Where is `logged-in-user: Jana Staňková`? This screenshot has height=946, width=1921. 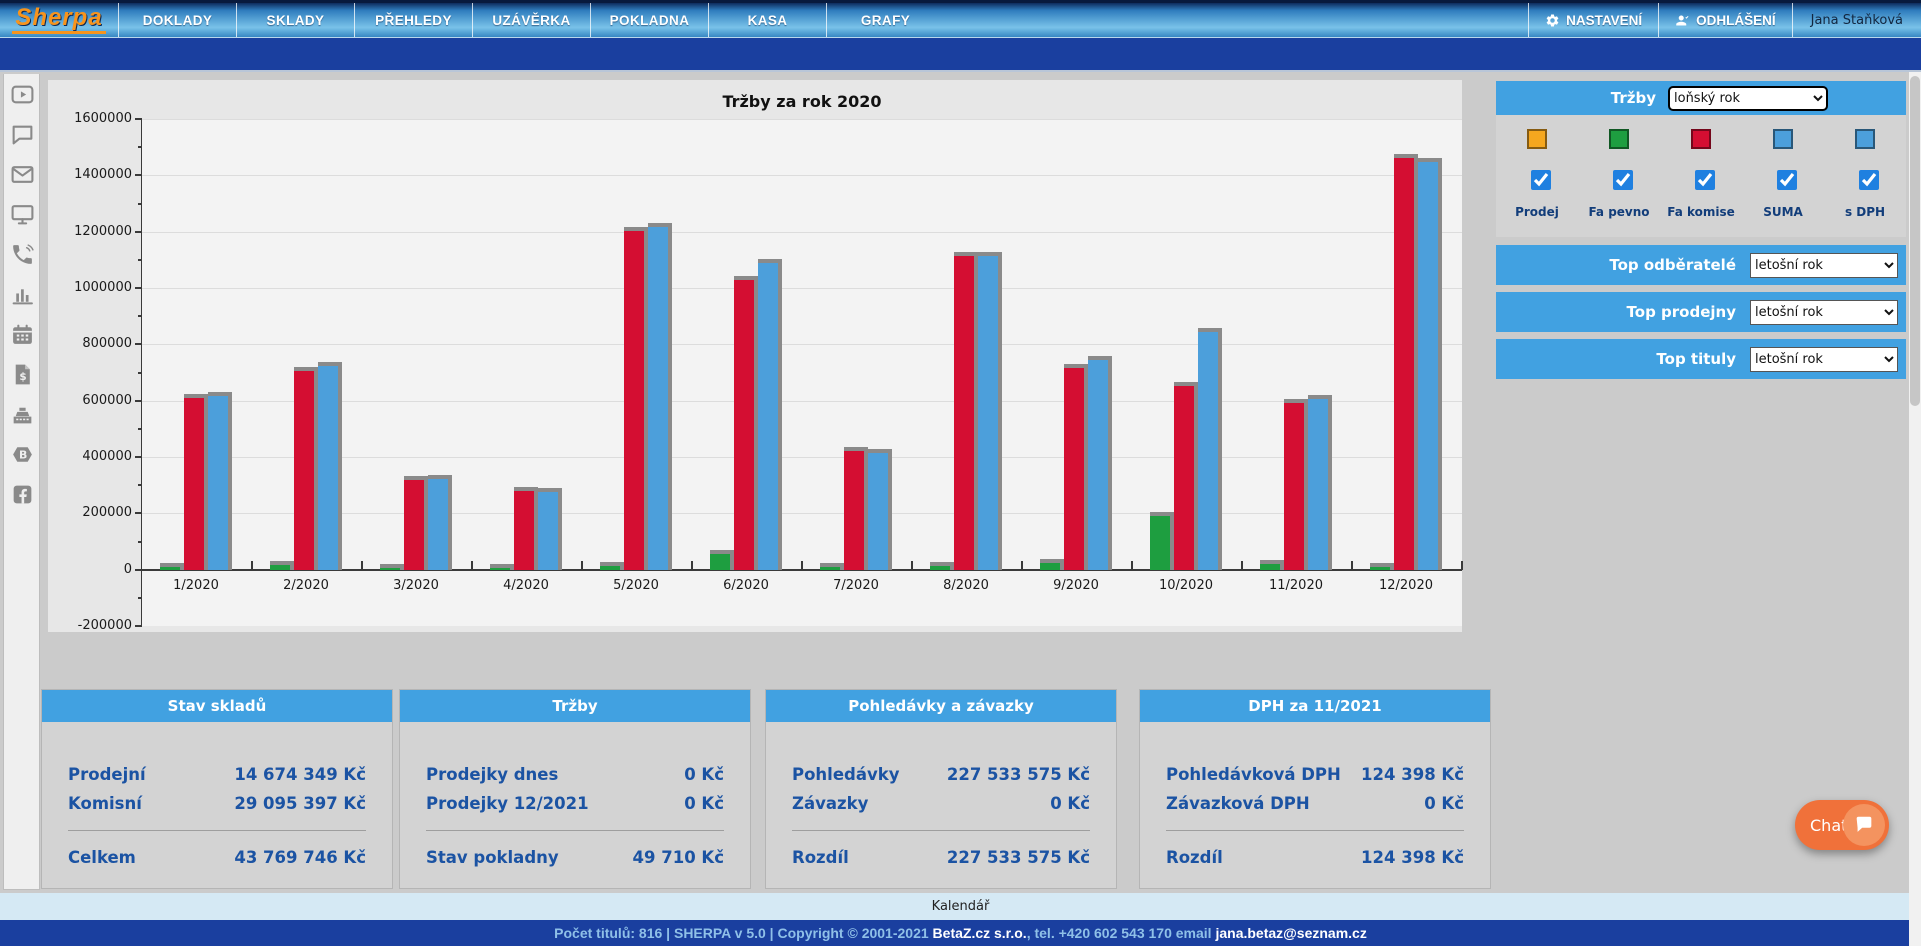
logged-in-user: Jana Staňková is located at coordinates (1856, 20).